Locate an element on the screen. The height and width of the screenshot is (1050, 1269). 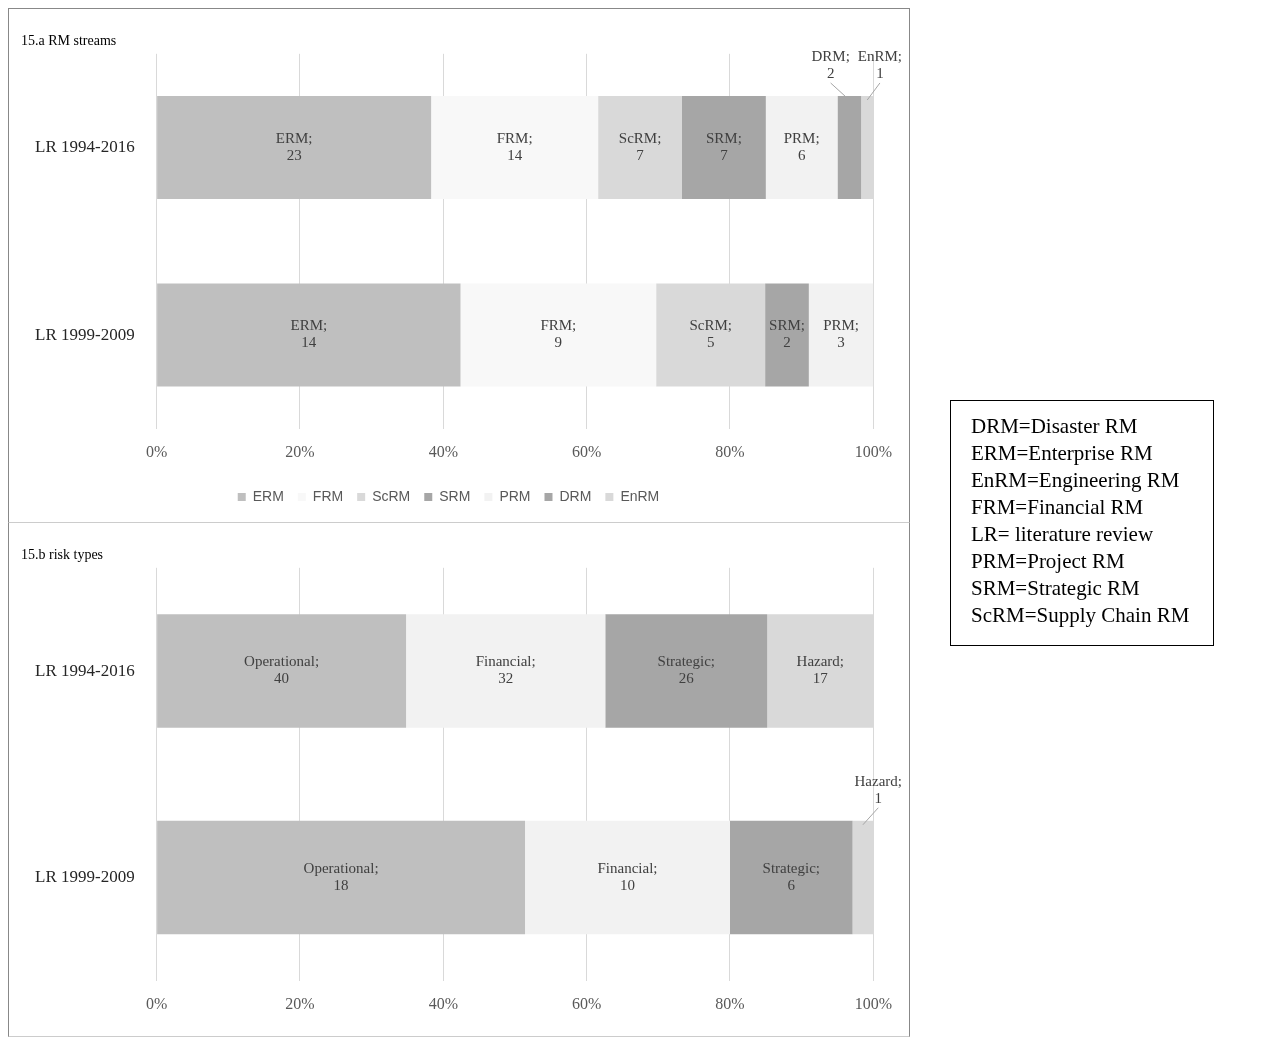
chart-title: 15.b risk types is located at coordinates (62, 555).